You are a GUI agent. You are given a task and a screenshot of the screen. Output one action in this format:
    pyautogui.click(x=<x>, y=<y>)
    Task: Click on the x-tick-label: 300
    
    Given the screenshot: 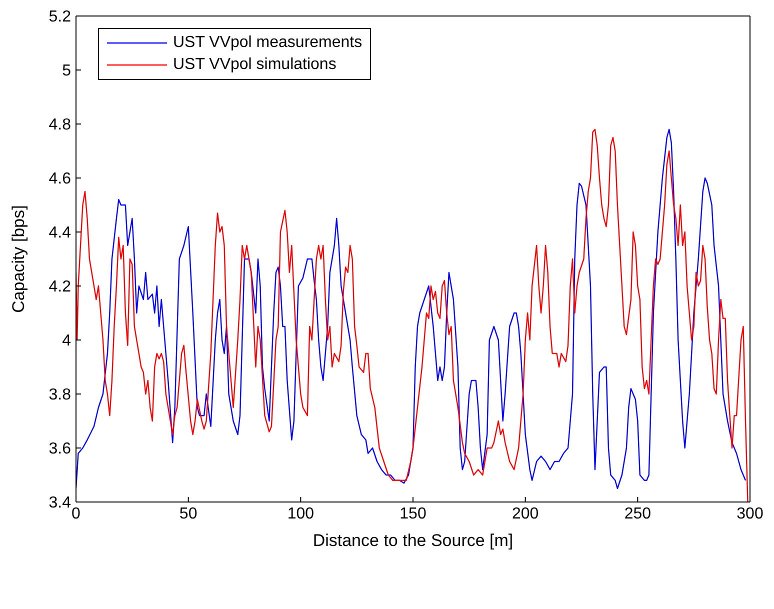 What is the action you would take?
    pyautogui.click(x=750, y=513)
    